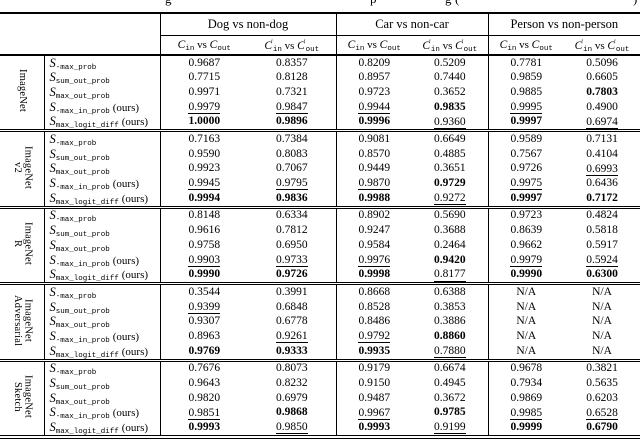 The width and height of the screenshot is (640, 439). I want to click on score-value: 0.7781, so click(525, 63).